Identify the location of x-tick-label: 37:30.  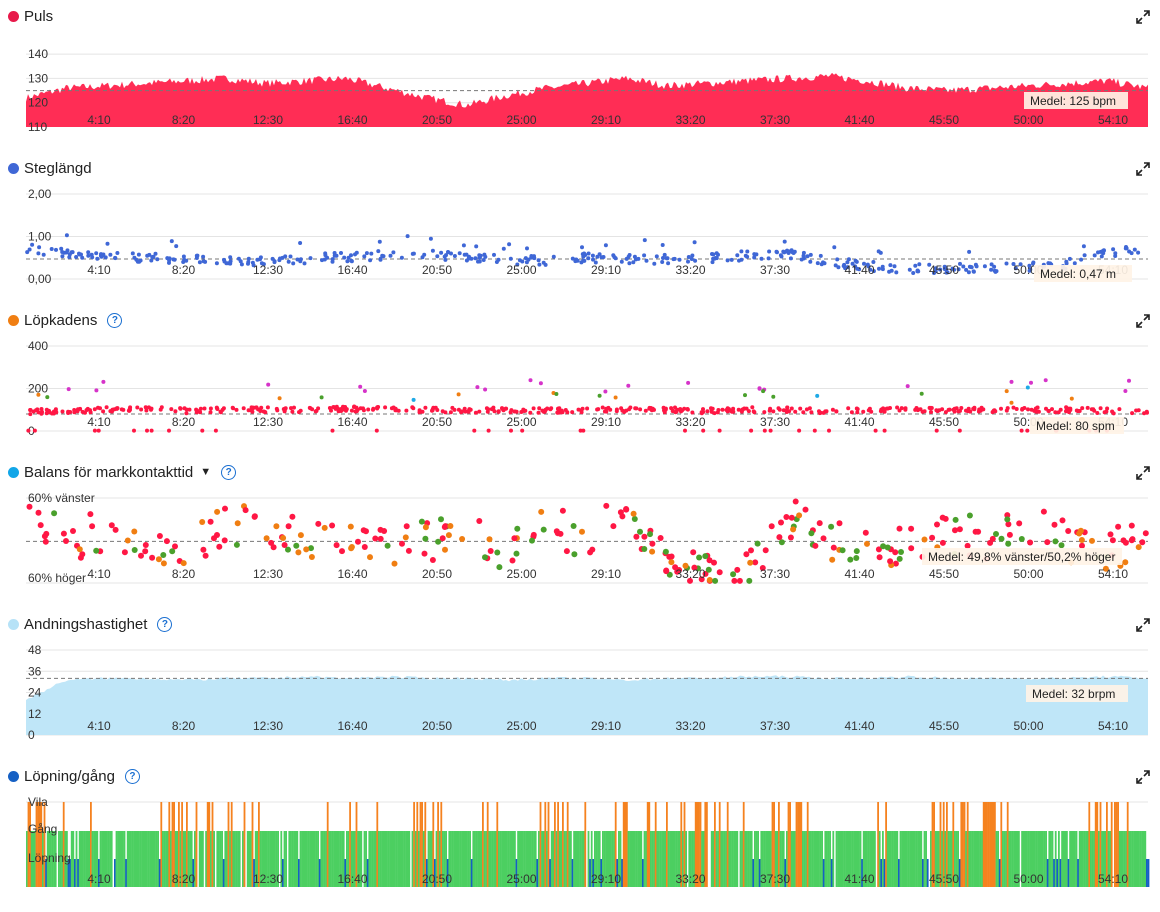
(775, 574).